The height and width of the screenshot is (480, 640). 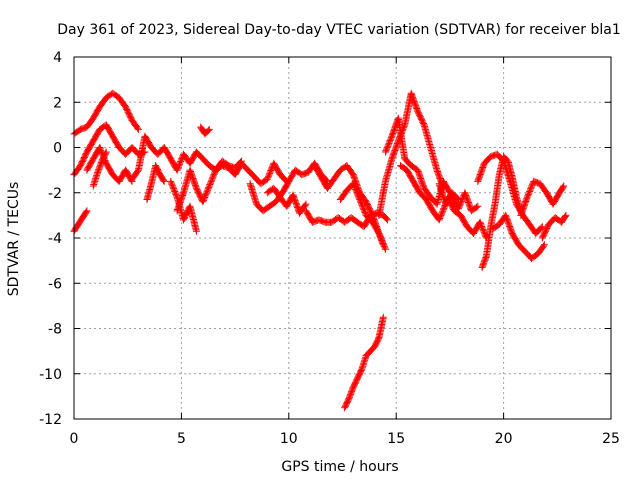 What do you see at coordinates (50, 420) in the screenshot?
I see `y-tick-label: -12` at bounding box center [50, 420].